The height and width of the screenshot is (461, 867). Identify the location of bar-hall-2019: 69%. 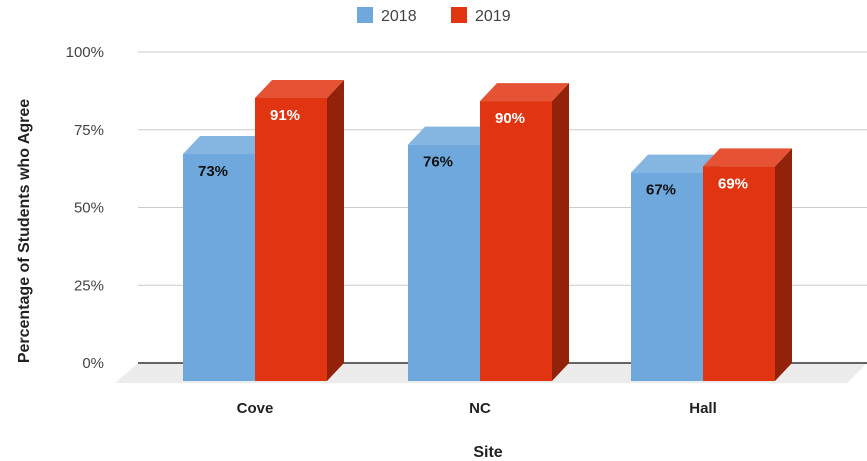
(747, 264).